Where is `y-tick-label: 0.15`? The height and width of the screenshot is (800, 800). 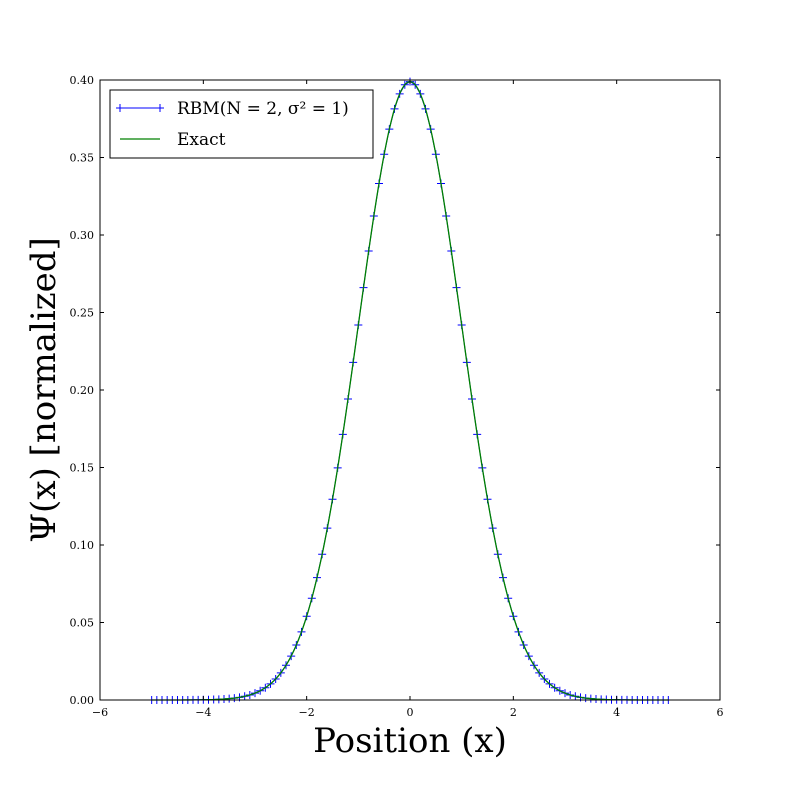
y-tick-label: 0.15 is located at coordinates (82, 468).